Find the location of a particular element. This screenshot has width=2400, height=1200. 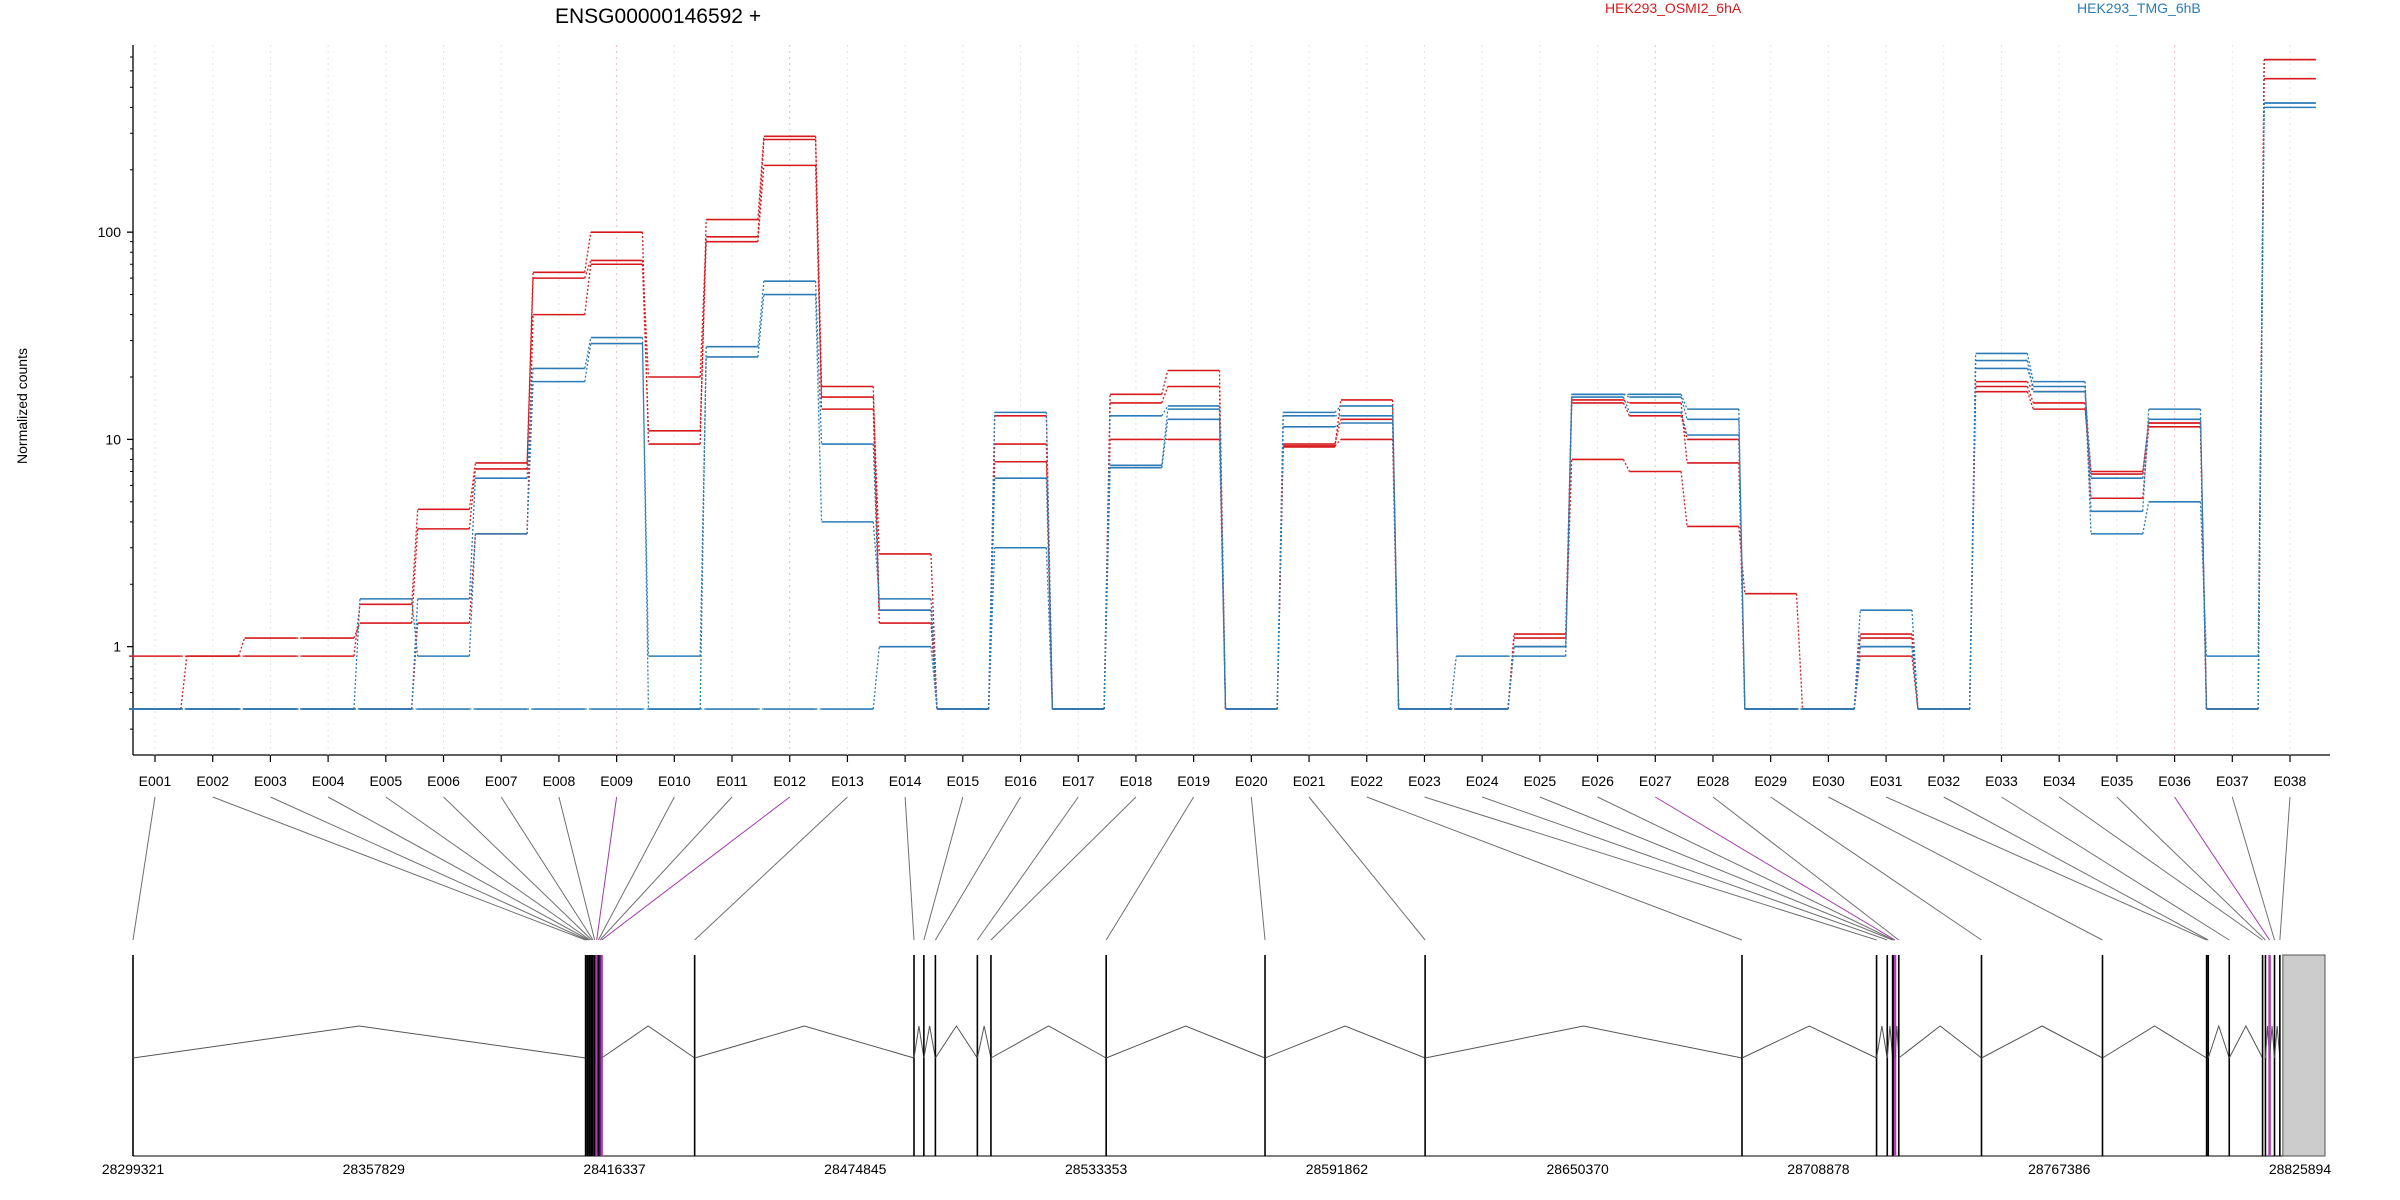

exon-label: E002 is located at coordinates (212, 781).